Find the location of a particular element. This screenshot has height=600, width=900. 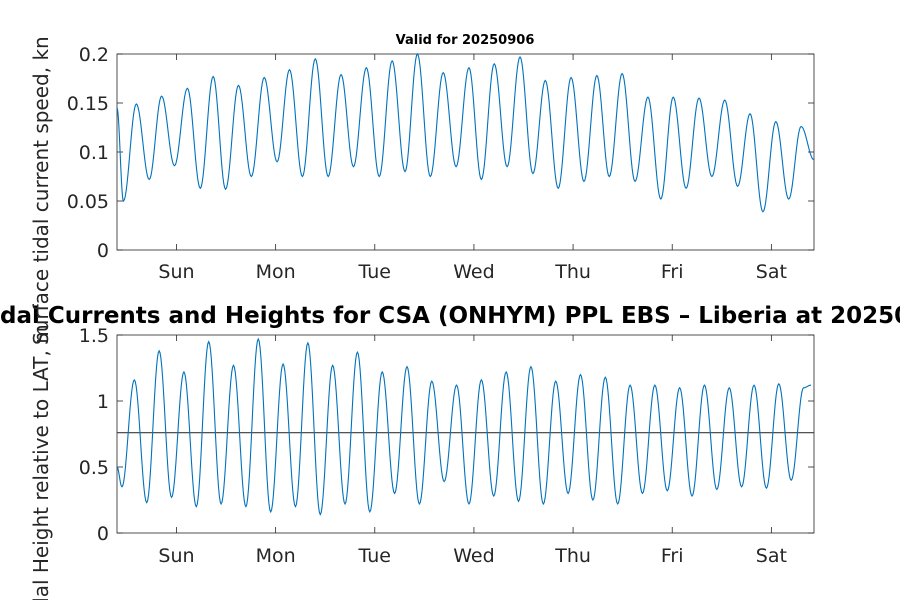

y-tick-label: 0.1 is located at coordinates (94, 153).